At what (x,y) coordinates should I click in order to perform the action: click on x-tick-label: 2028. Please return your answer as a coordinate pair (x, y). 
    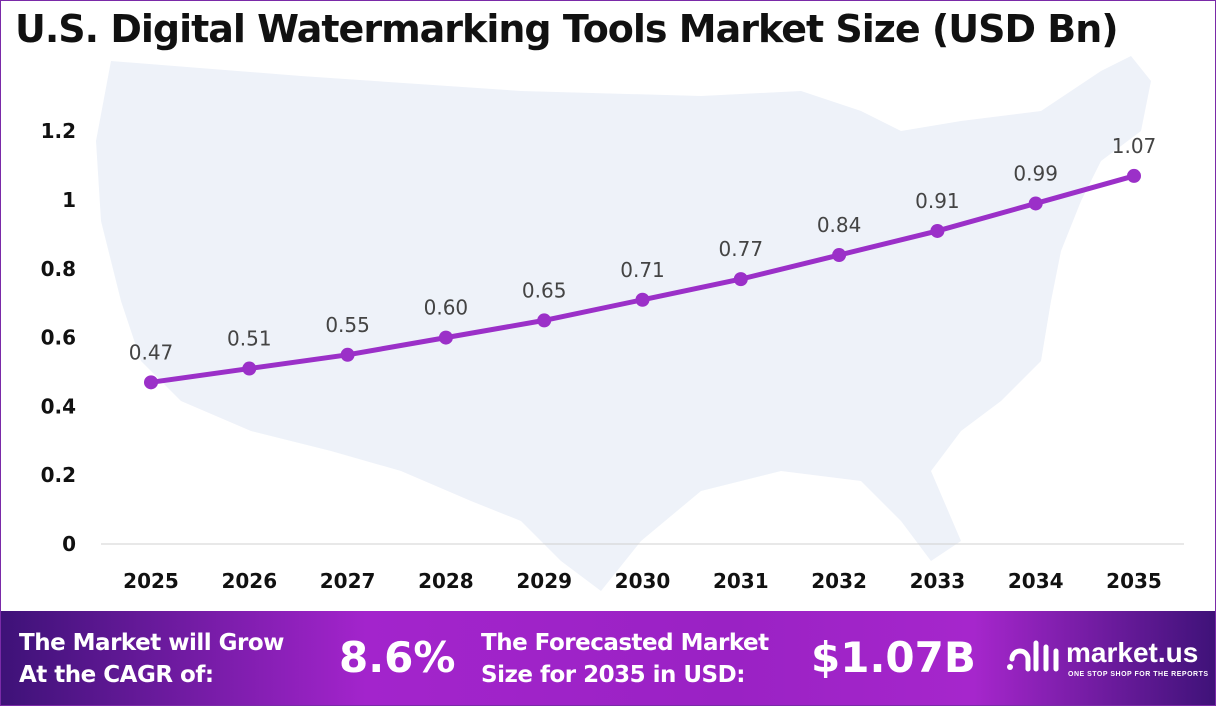
    Looking at the image, I should click on (446, 581).